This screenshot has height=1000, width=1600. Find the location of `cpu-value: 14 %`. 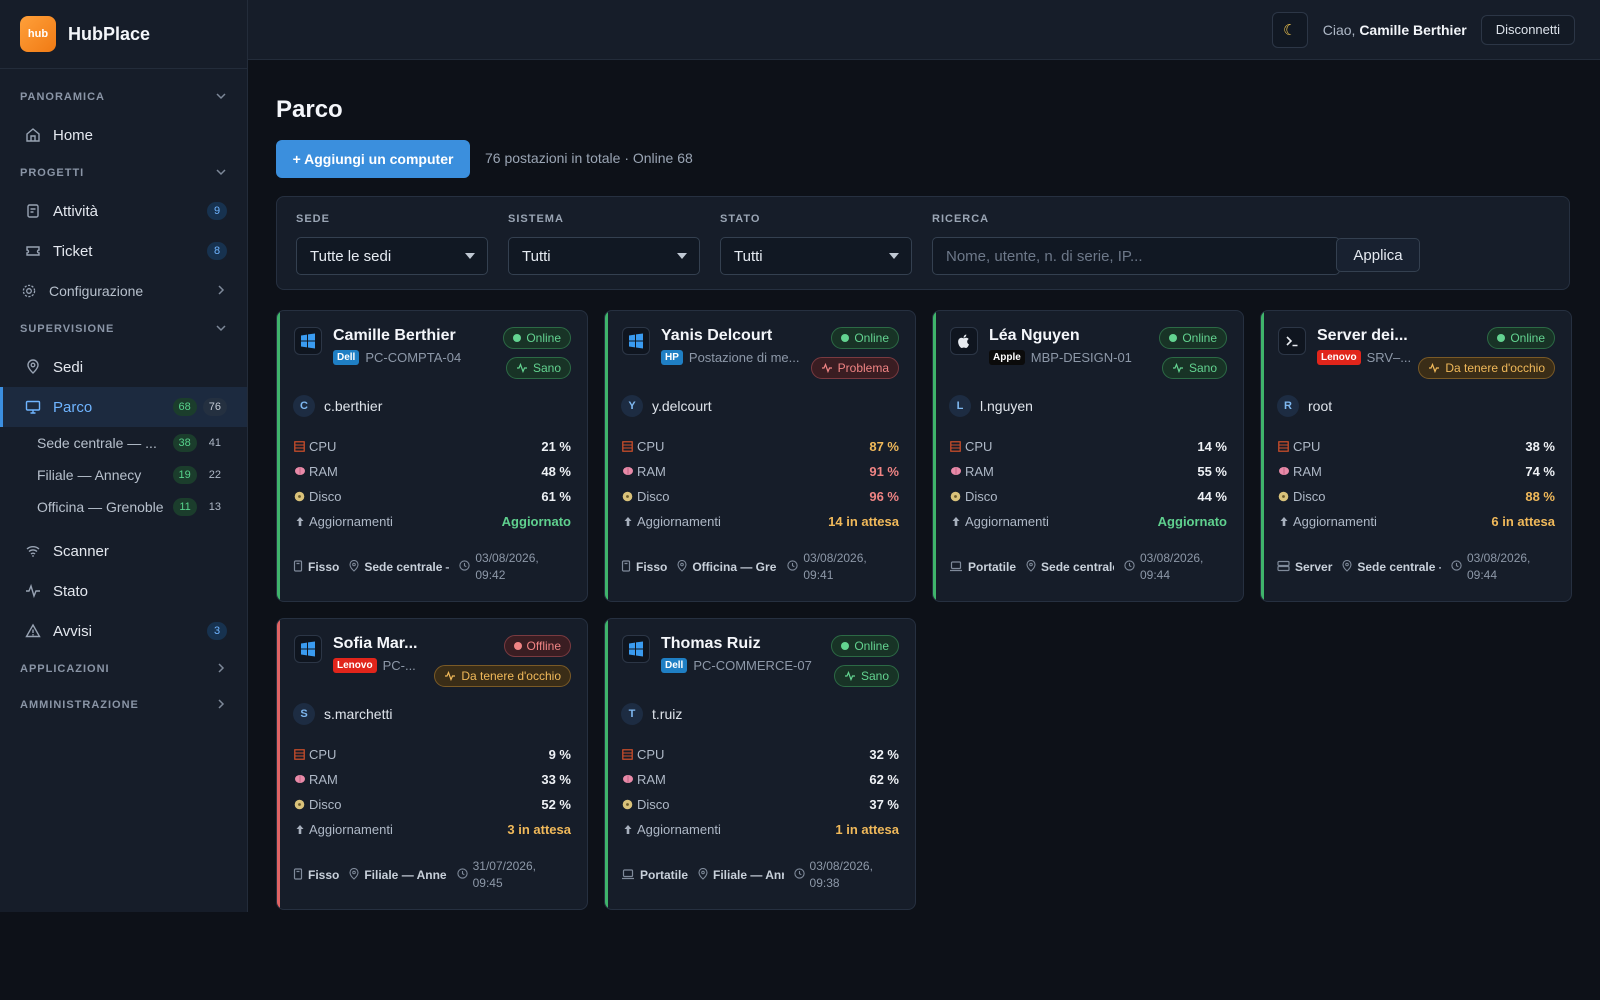

cpu-value: 14 % is located at coordinates (1212, 446).